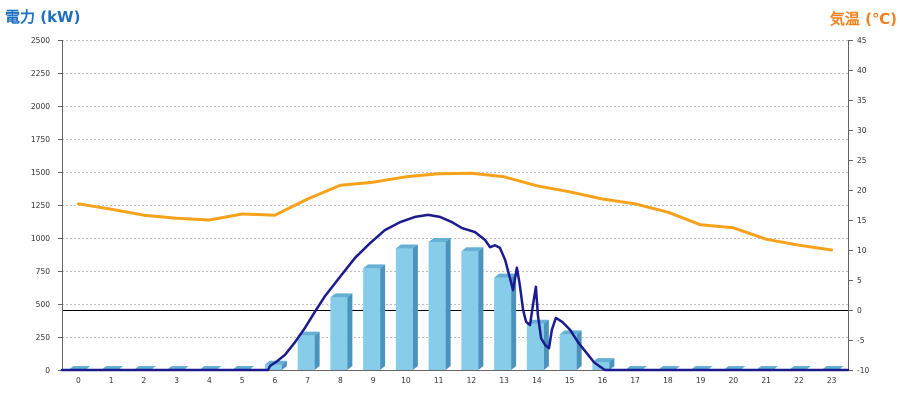 This screenshot has height=400, width=900. Describe the element at coordinates (862, 100) in the screenshot. I see `right-tick-label: 35` at that location.